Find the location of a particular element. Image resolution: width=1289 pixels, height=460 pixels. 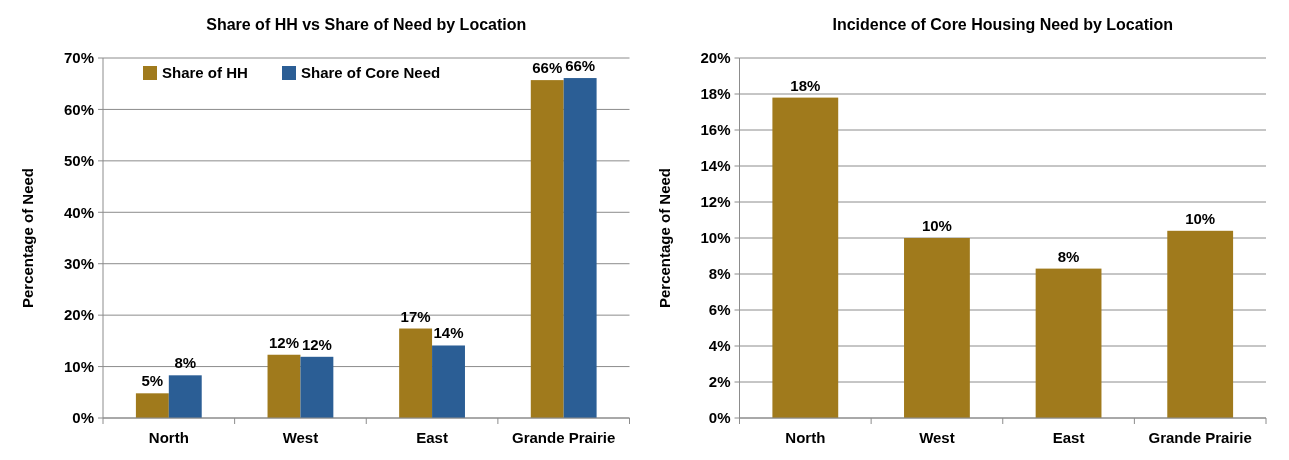

y-tick-label: 2% is located at coordinates (719, 382).